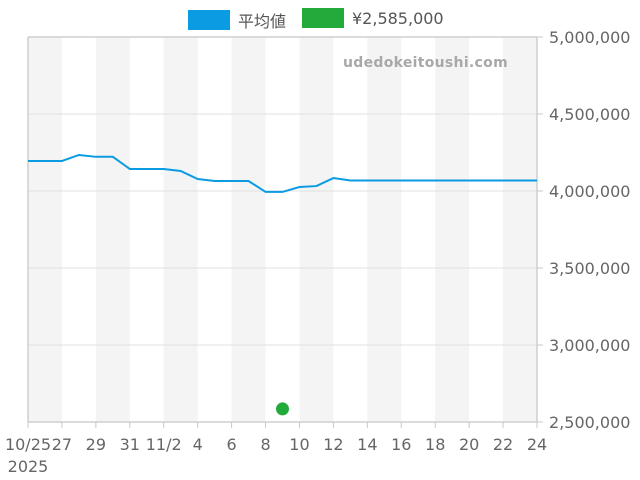  What do you see at coordinates (299, 444) in the screenshot?
I see `x-tick-label: 10` at bounding box center [299, 444].